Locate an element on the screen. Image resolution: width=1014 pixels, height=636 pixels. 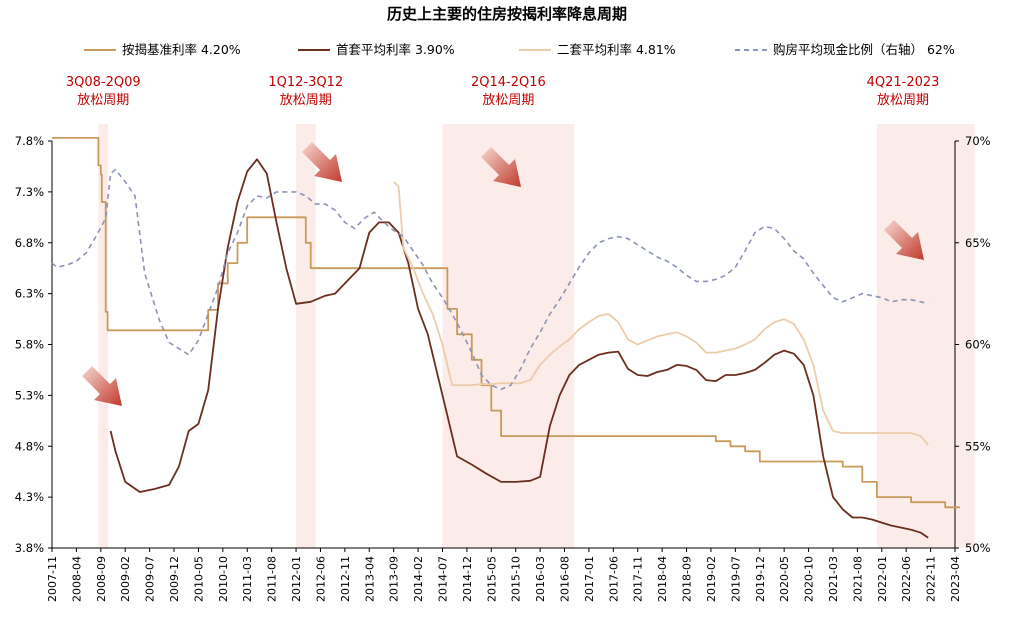
x-tick-label: 2020-05 is located at coordinates (784, 579).